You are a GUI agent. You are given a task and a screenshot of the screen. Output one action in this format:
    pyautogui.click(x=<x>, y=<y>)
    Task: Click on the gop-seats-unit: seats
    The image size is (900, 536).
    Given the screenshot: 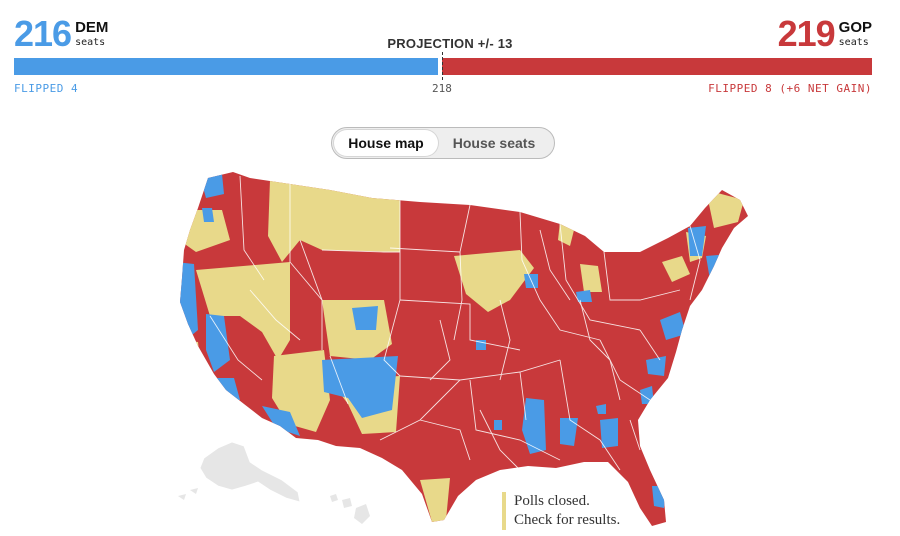 What is the action you would take?
    pyautogui.click(x=853, y=42)
    